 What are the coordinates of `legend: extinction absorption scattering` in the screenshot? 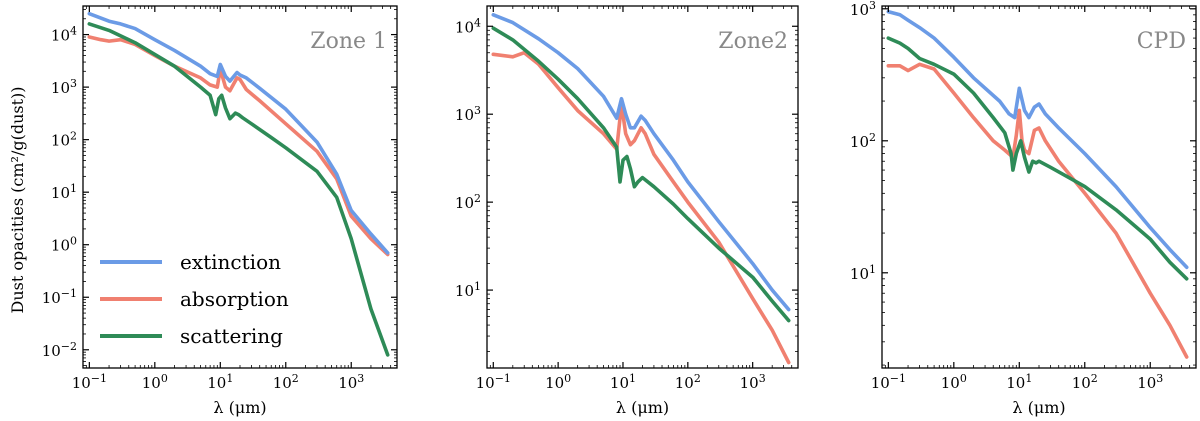 It's located at (194, 299).